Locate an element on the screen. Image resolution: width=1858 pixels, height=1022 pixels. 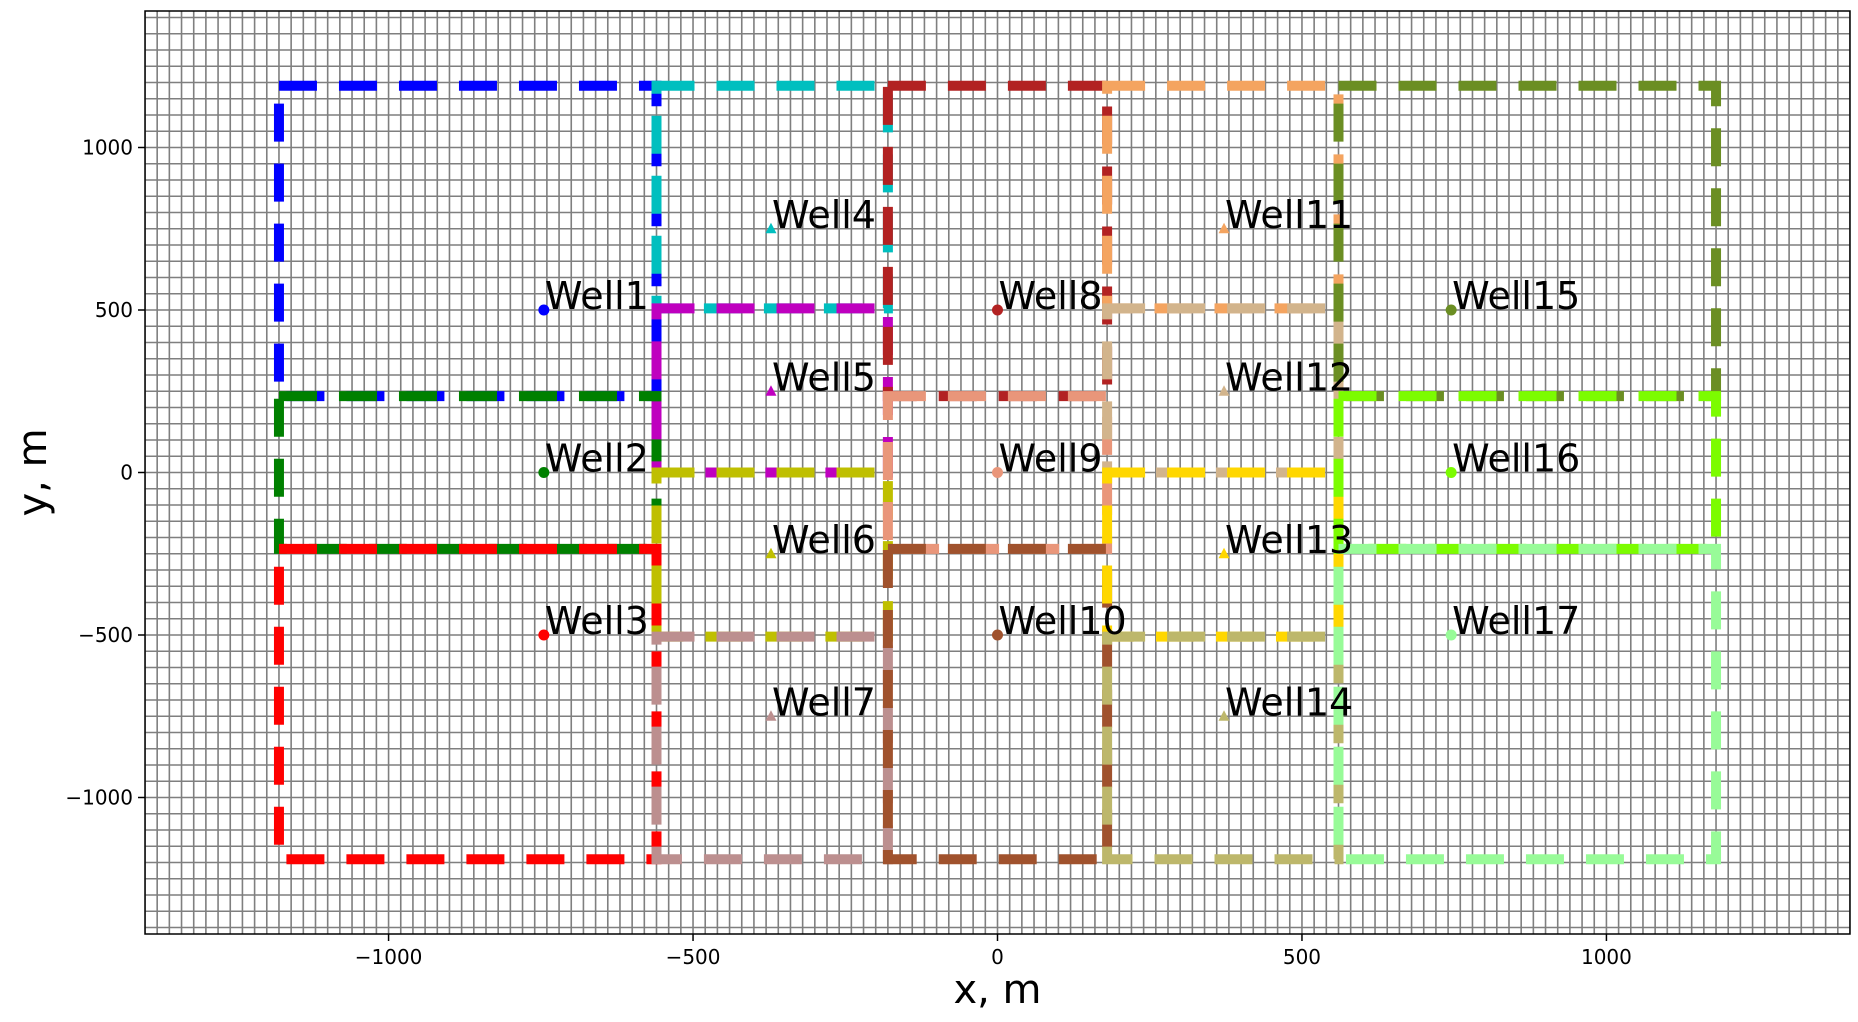
well-label: Well4 is located at coordinates (824, 215).